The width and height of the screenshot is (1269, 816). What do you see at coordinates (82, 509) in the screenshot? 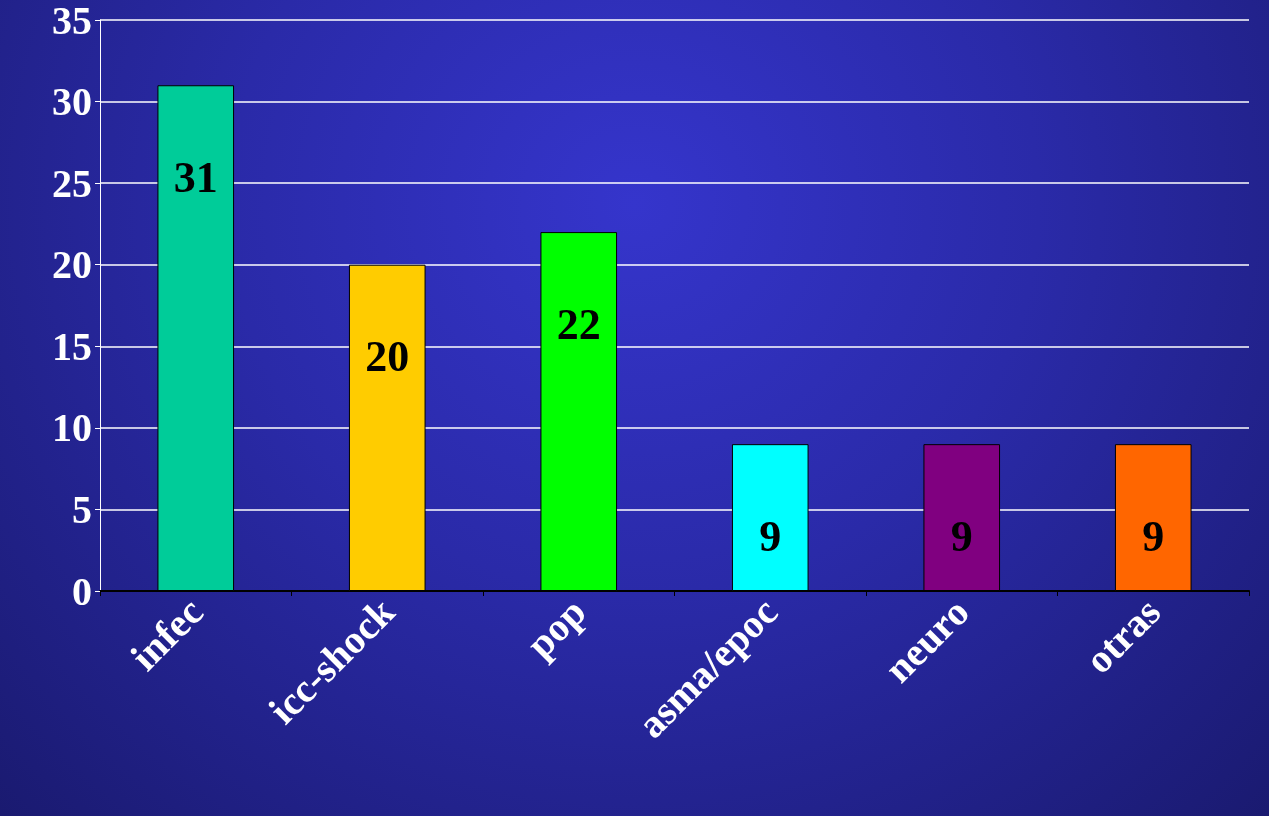
I see `y-tick-label: 5` at bounding box center [82, 509].